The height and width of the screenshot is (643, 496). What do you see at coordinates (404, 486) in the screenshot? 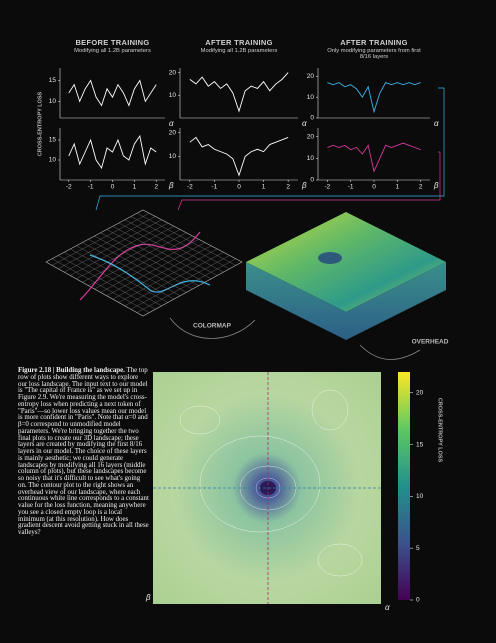
I see `colorbar` at bounding box center [404, 486].